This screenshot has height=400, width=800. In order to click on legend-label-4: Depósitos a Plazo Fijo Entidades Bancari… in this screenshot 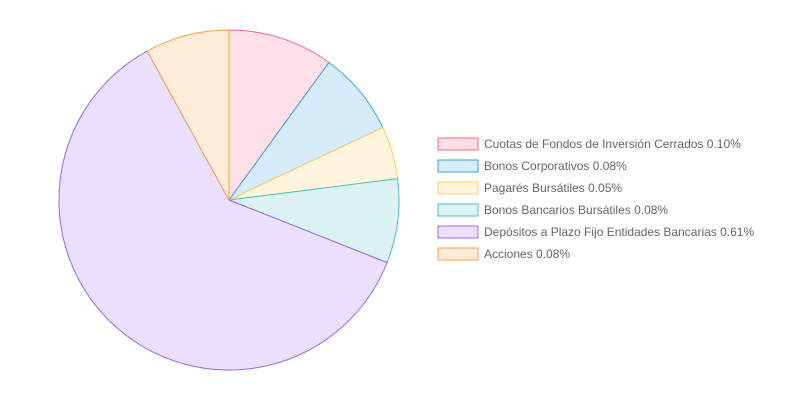, I will do `click(619, 232)`.